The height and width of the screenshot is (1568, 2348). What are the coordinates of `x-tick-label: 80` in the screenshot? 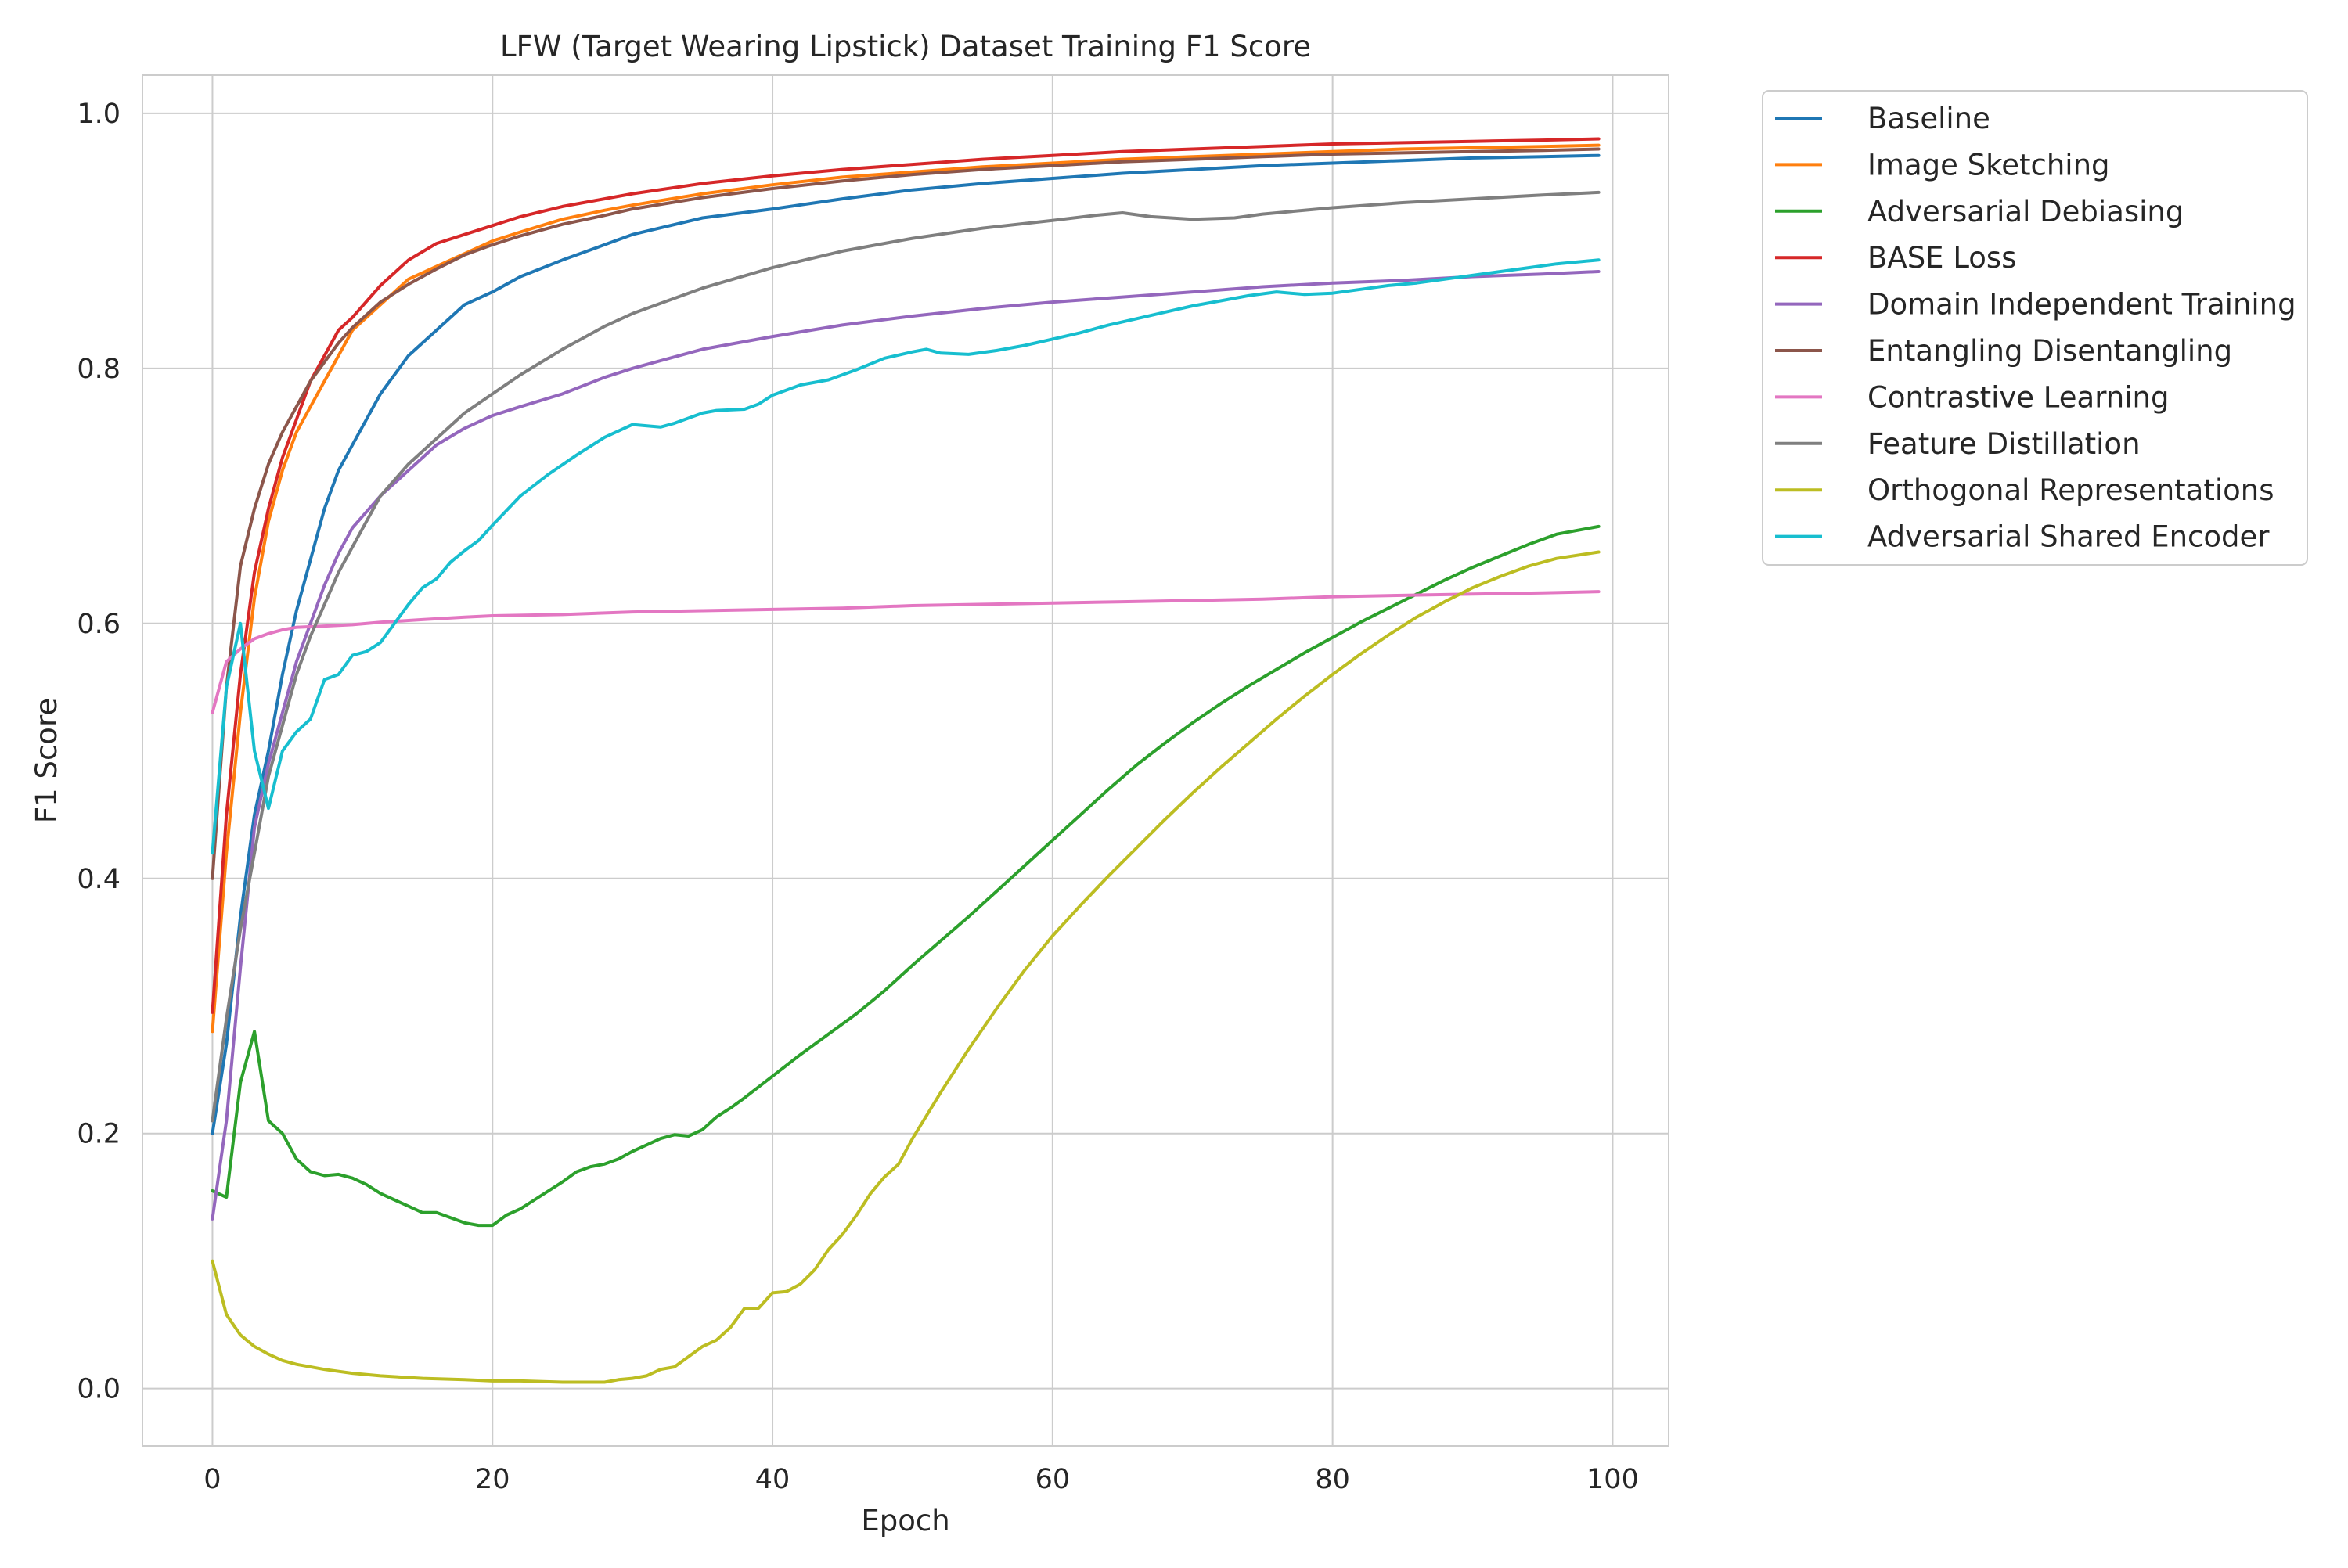 It's located at (1332, 1480).